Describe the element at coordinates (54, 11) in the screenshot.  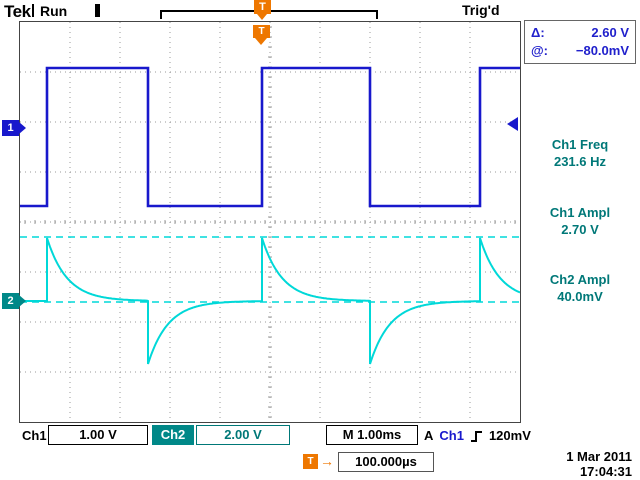
I see `acquisition-status: Run` at that location.